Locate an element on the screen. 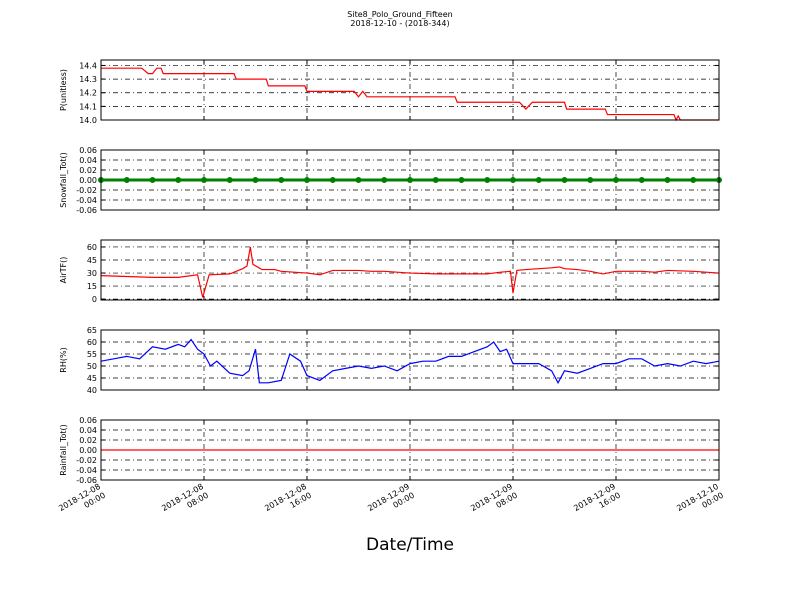  x-axis-label: Date/Time is located at coordinates (410, 545).